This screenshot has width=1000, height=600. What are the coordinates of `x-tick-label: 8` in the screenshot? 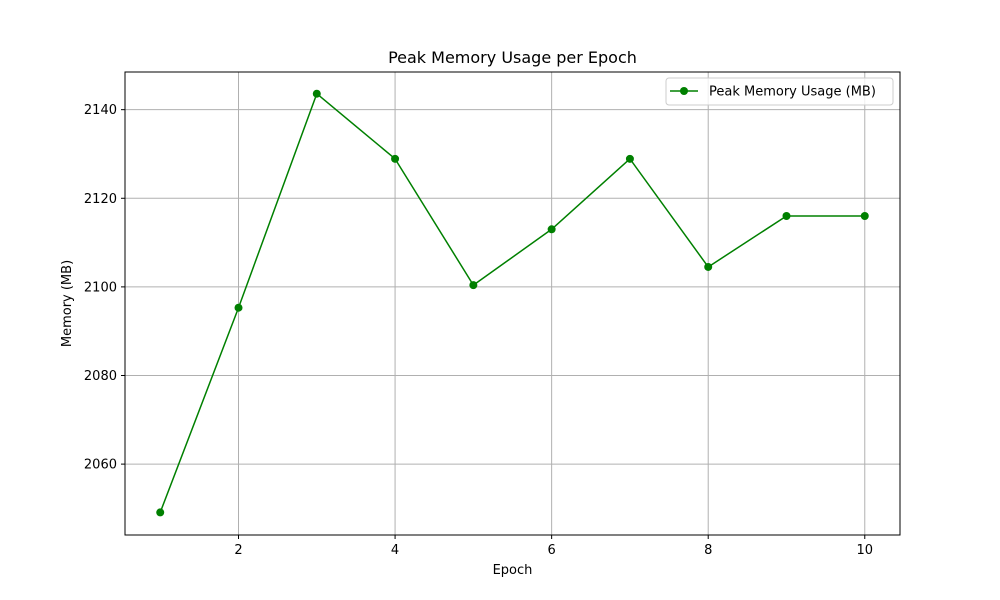 It's located at (708, 550).